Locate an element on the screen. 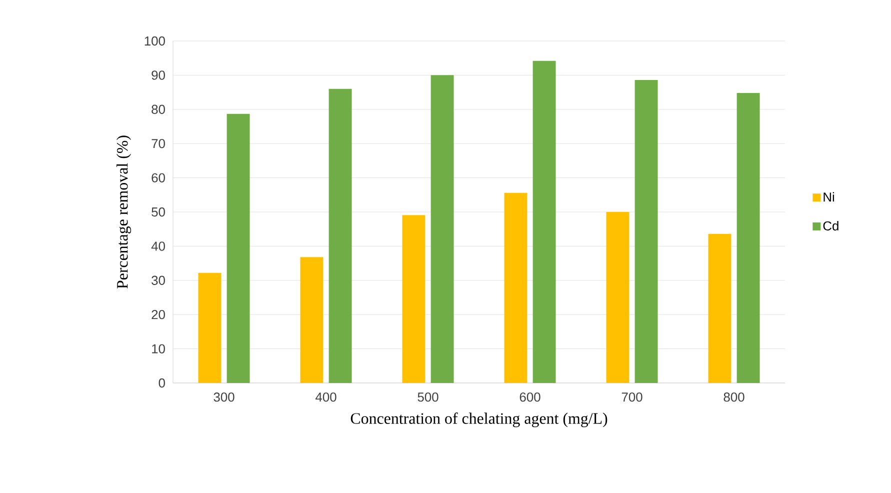 This screenshot has width=891, height=493. y-tick-label: 70 is located at coordinates (158, 143).